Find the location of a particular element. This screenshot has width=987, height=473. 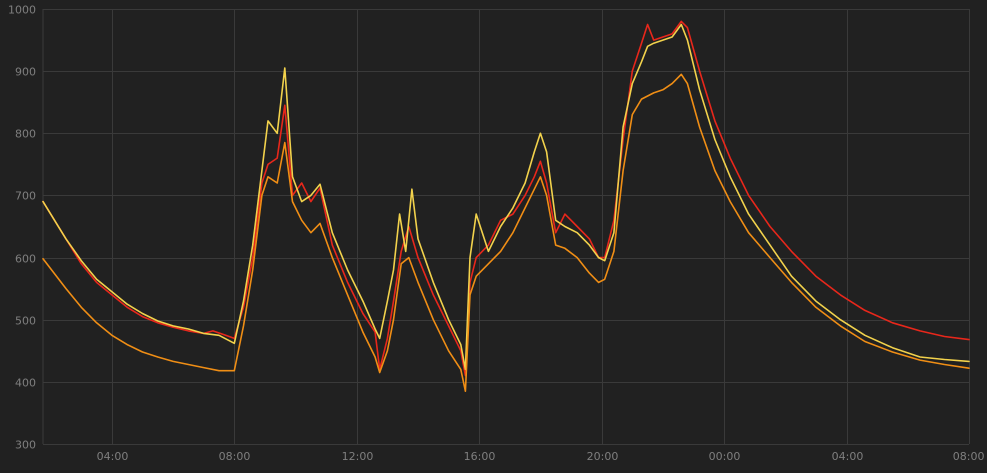

y-tick-label: 500 is located at coordinates (25, 321).